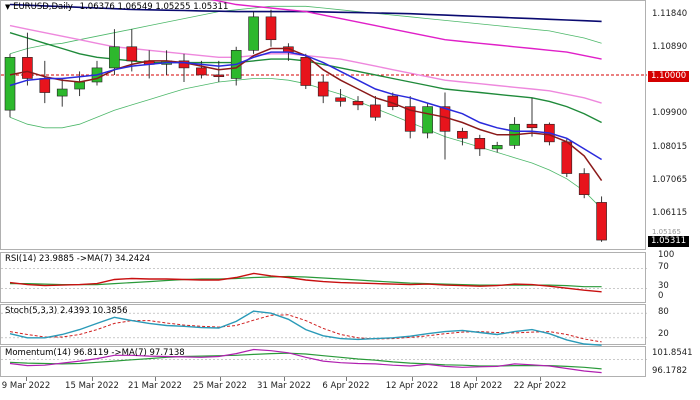 The width and height of the screenshot is (700, 400). What do you see at coordinates (670, 213) in the screenshot?
I see `price-tick: 1.06115` at bounding box center [670, 213].